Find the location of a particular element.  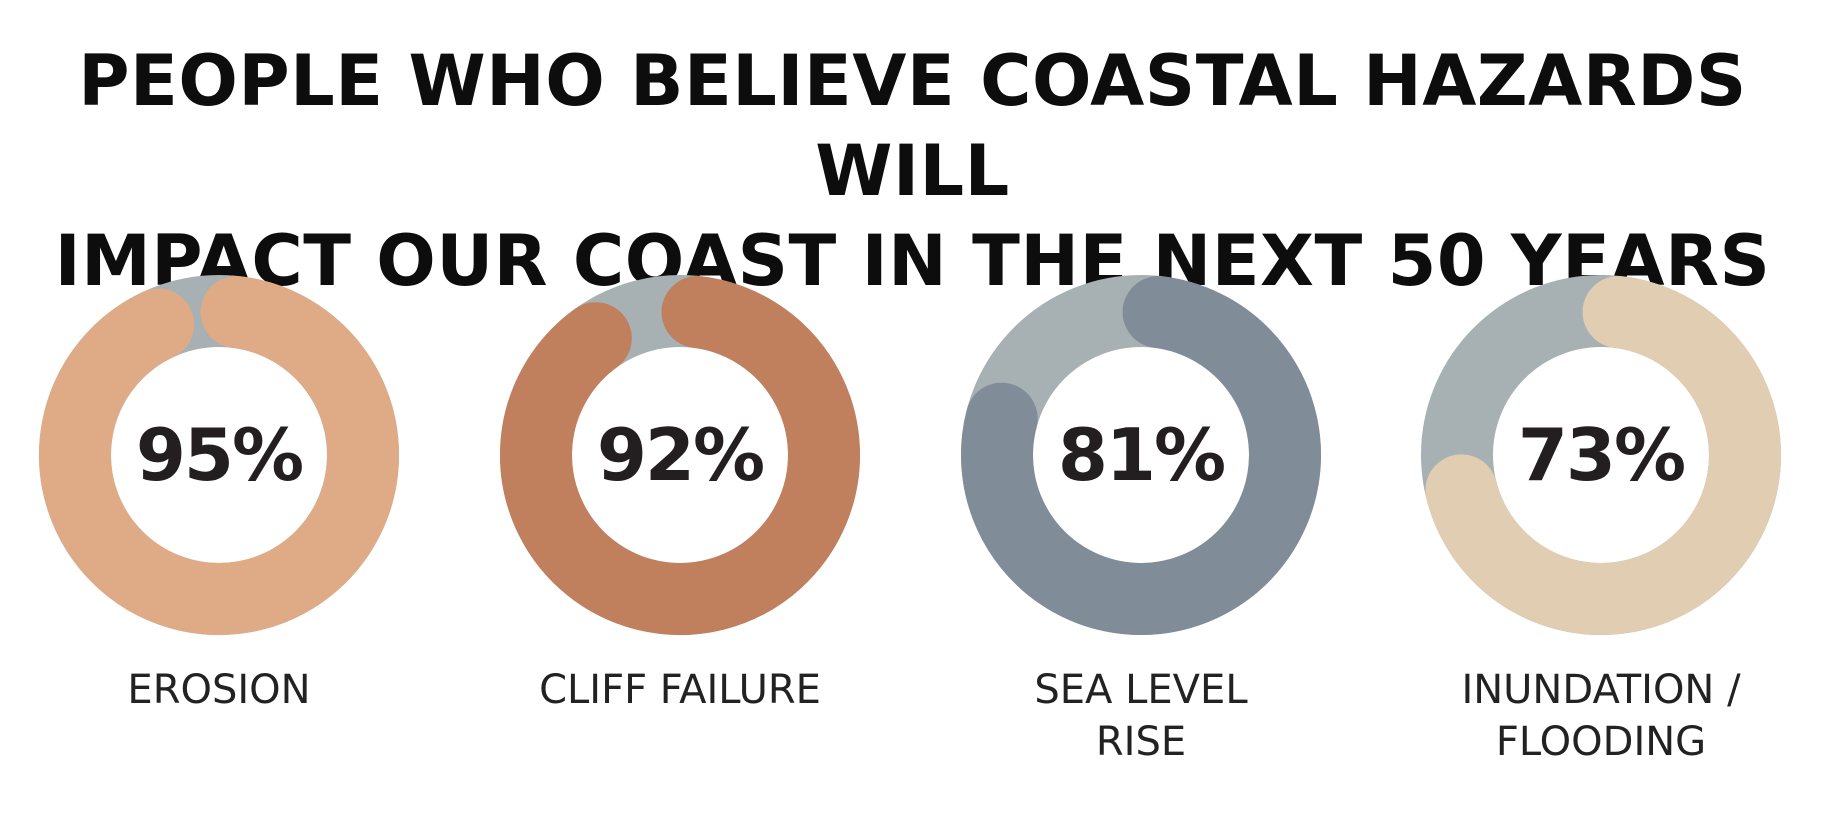

category-label-line: INUNDATION / is located at coordinates (1601, 690).